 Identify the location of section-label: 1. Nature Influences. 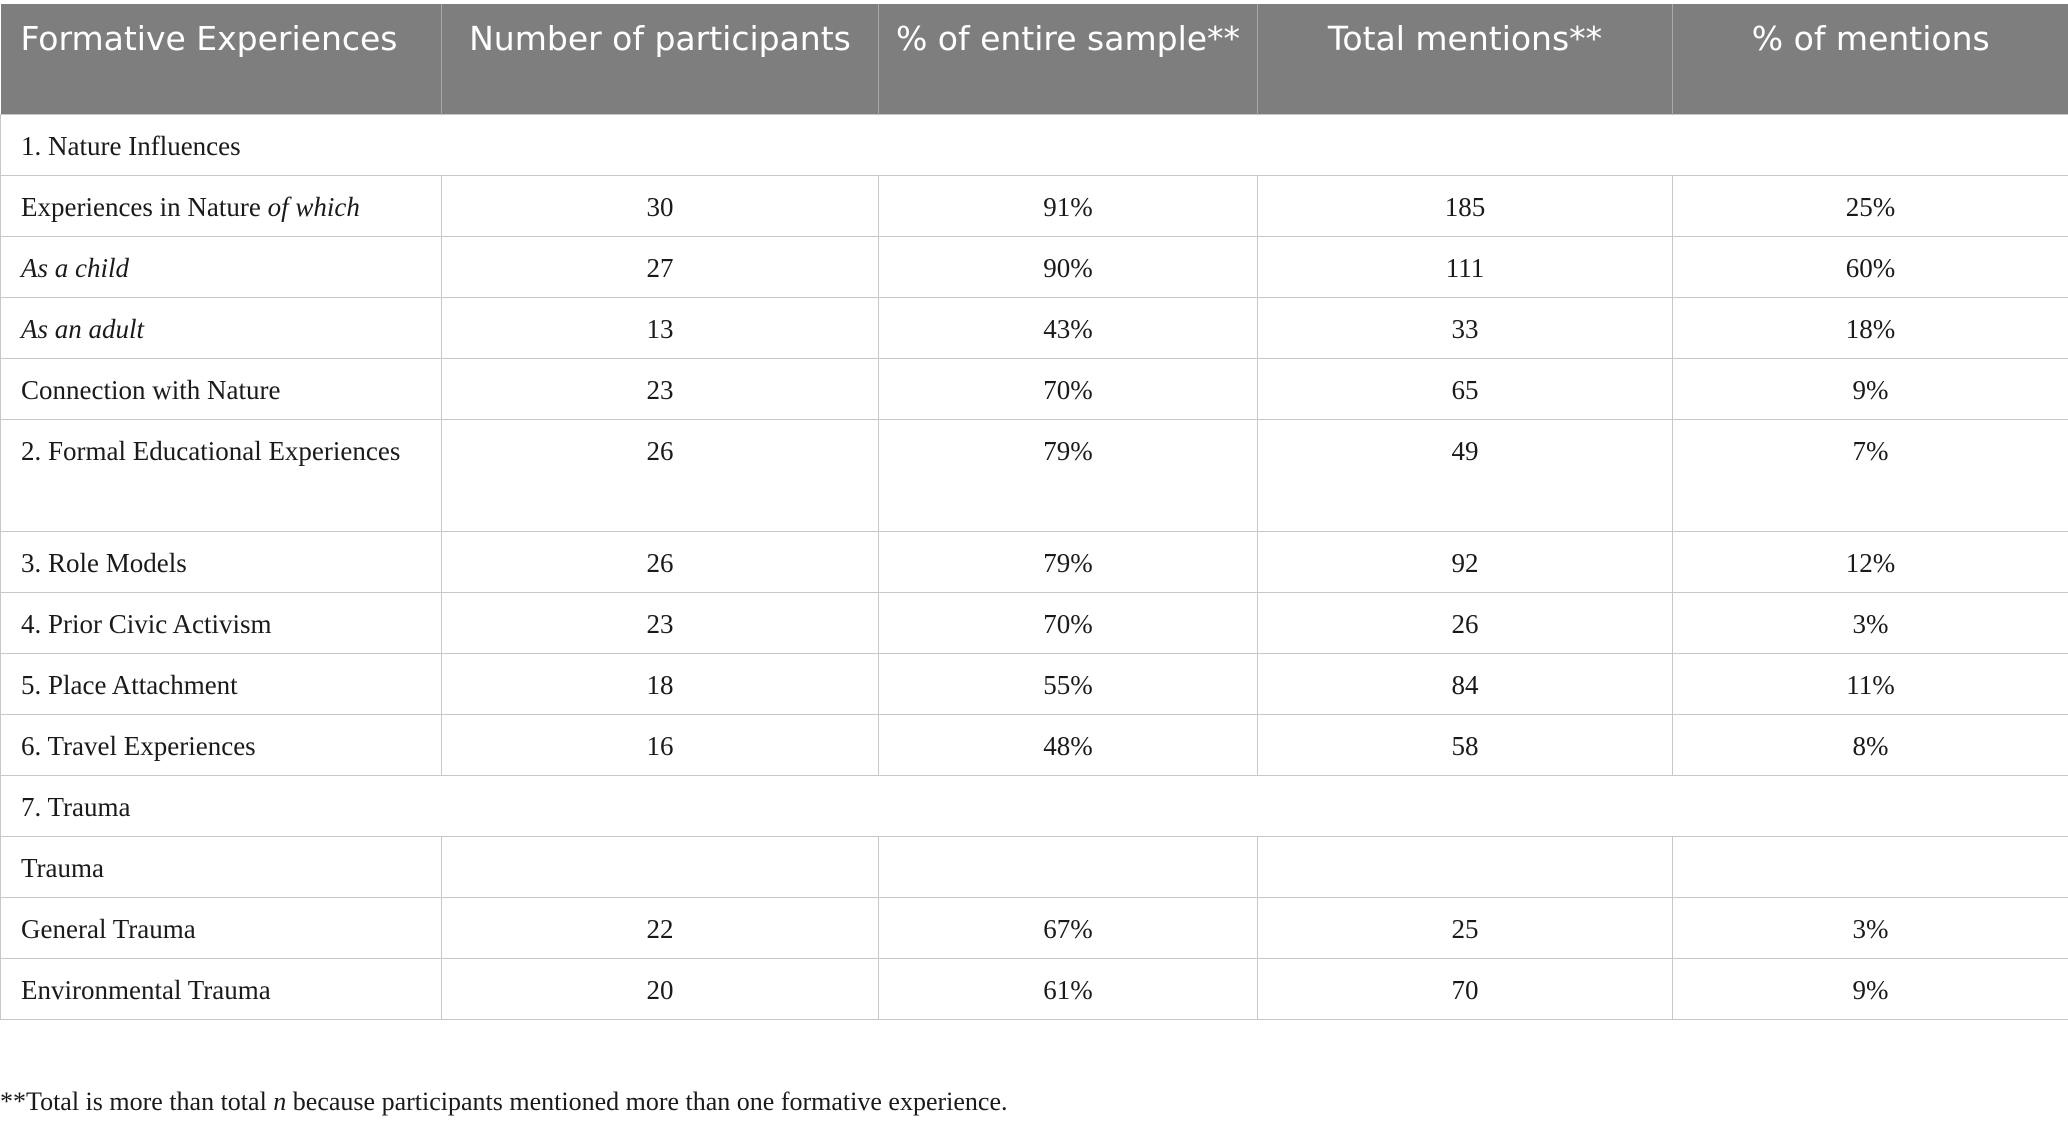
(1034, 144).